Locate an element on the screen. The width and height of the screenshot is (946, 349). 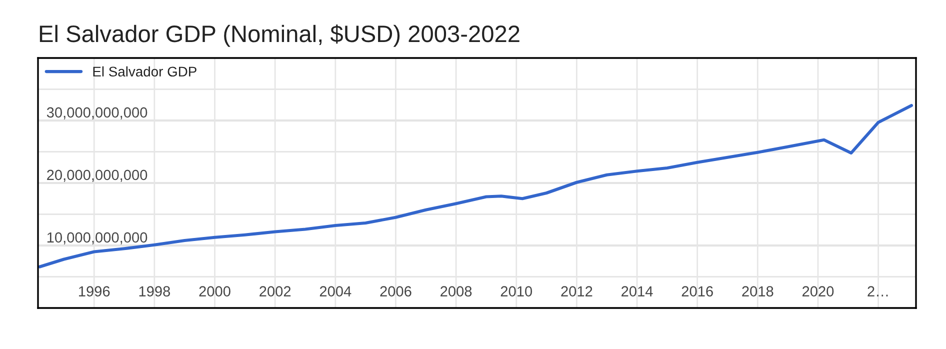
x-tick-label: 2008 is located at coordinates (456, 291).